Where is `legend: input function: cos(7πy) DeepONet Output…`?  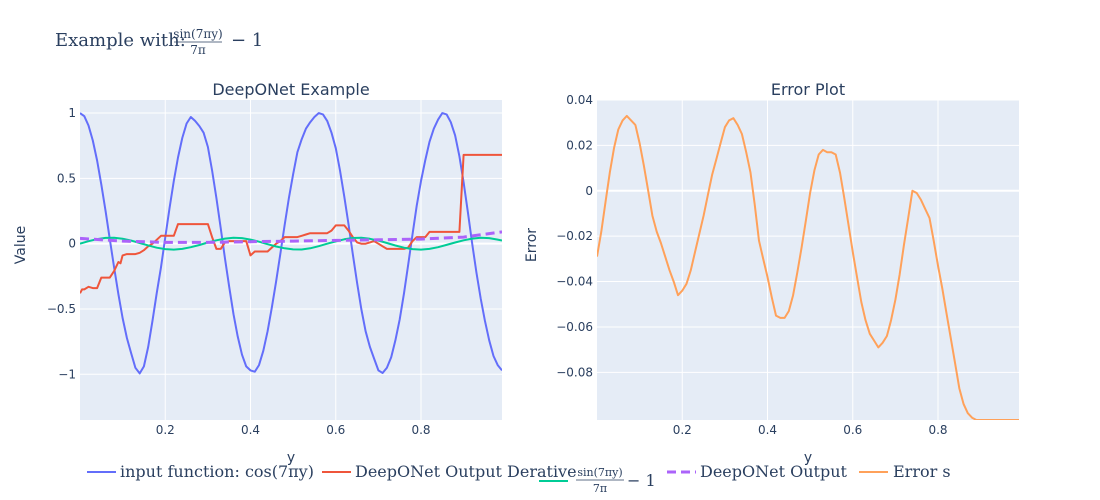 legend: input function: cos(7πy) DeepONet Output… is located at coordinates (519, 478).